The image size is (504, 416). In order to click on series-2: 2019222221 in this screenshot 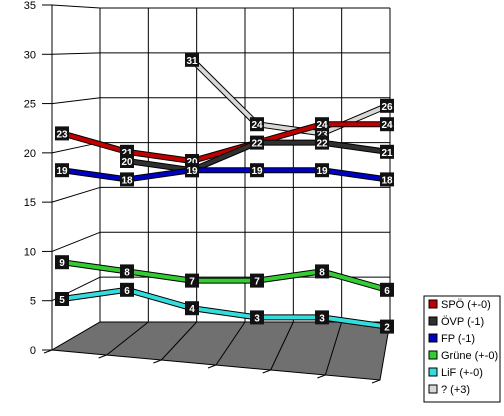, I will do `click(257, 156)`.